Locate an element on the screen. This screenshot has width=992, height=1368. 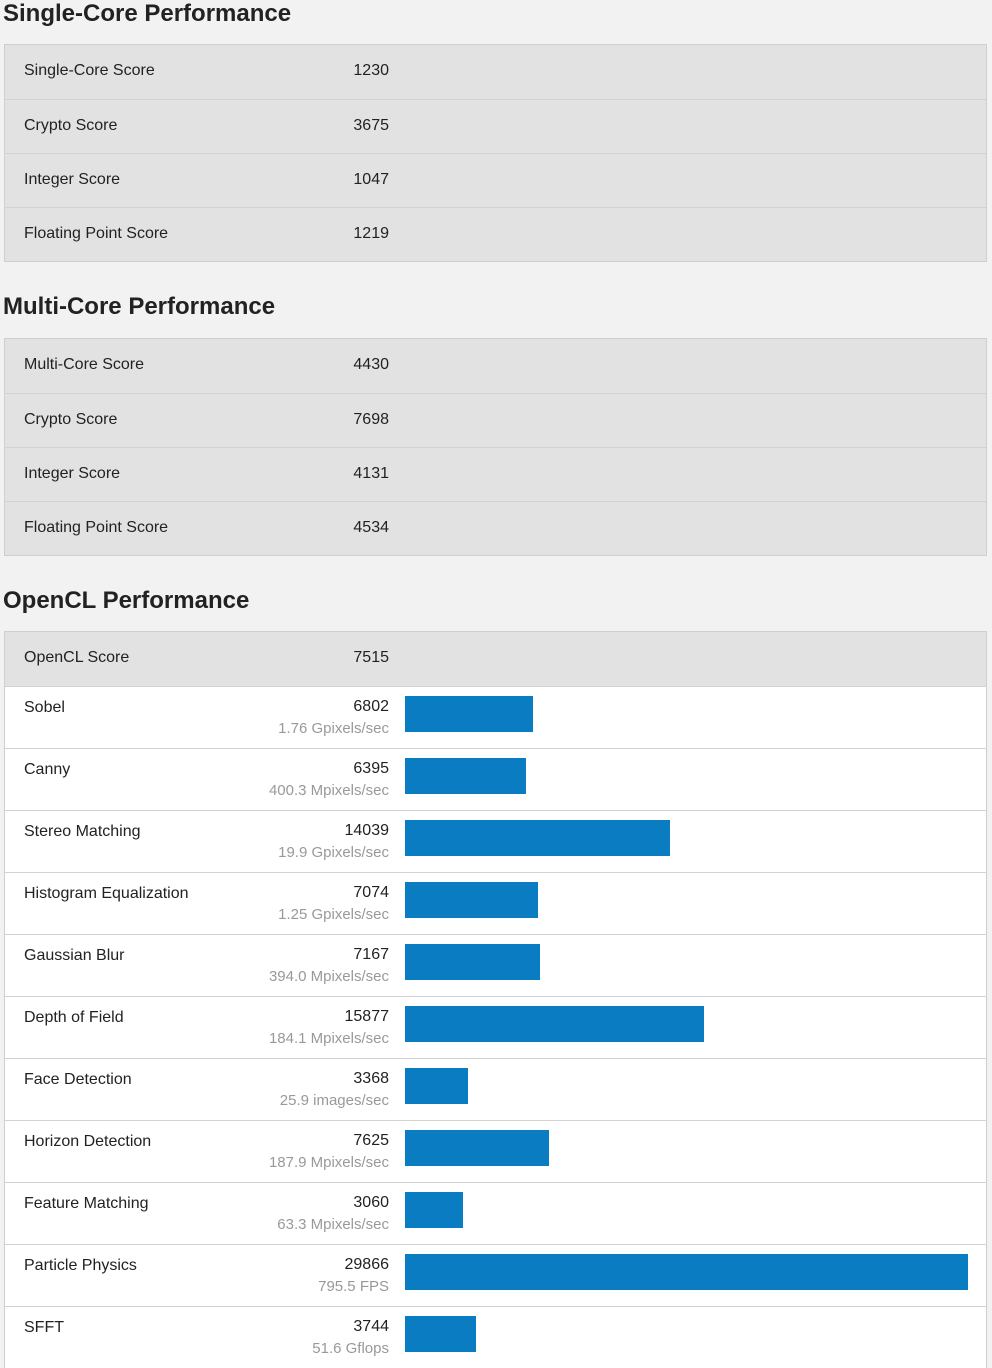
row-score: 4131 is located at coordinates (371, 473).